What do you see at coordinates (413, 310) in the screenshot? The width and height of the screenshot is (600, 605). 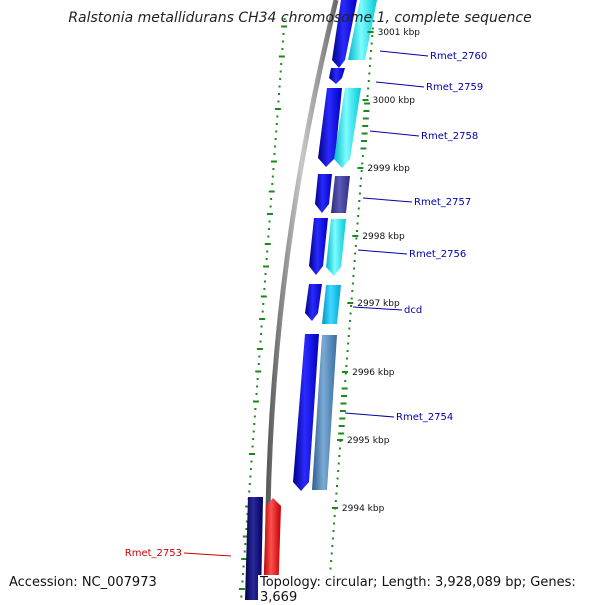 I see `gene-label: dcd` at bounding box center [413, 310].